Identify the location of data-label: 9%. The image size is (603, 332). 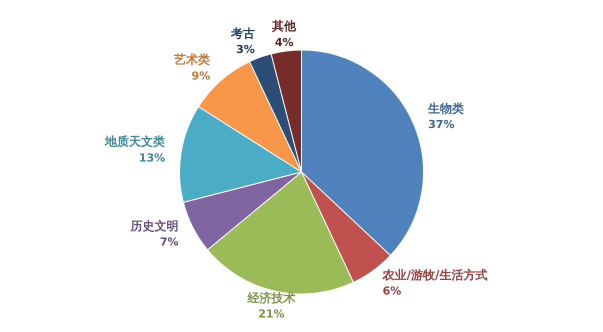
(201, 75).